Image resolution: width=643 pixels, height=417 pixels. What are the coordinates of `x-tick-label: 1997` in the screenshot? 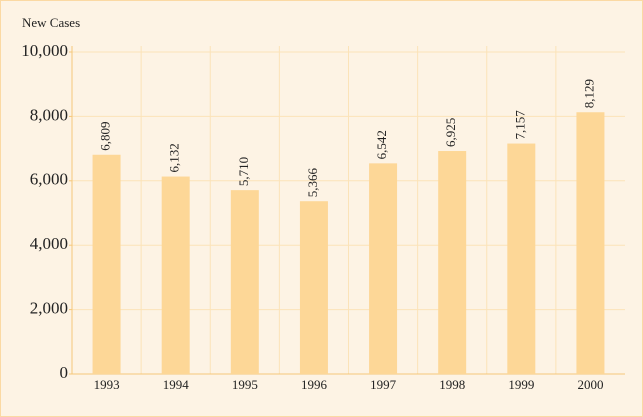 It's located at (383, 384).